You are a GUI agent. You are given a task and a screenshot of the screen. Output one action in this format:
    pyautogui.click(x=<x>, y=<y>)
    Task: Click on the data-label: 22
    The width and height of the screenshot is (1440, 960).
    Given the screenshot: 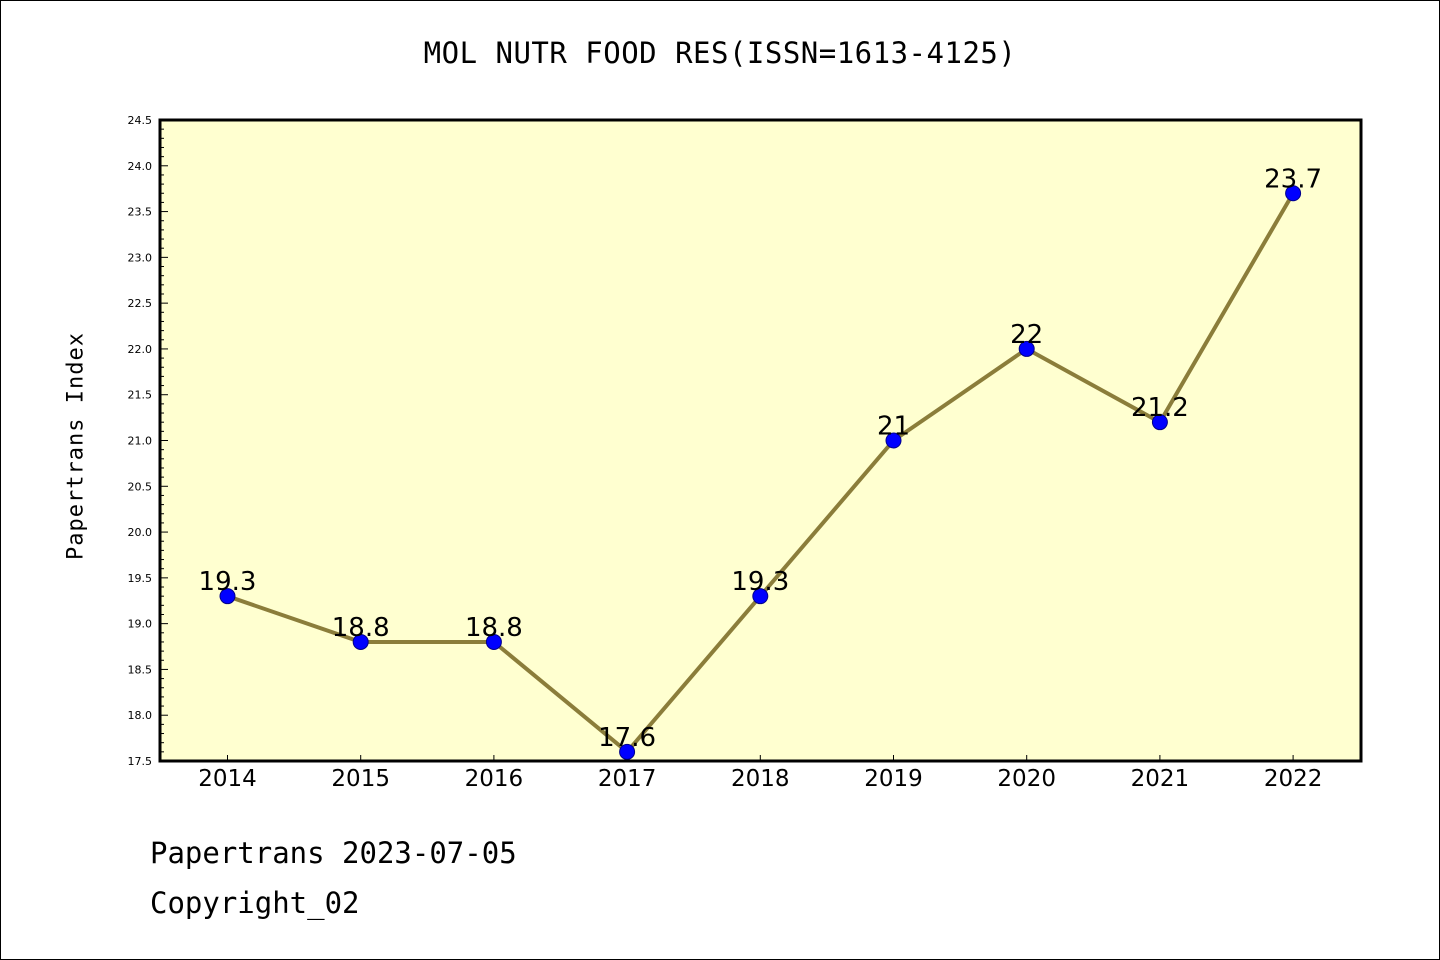 What is the action you would take?
    pyautogui.click(x=1026, y=335)
    